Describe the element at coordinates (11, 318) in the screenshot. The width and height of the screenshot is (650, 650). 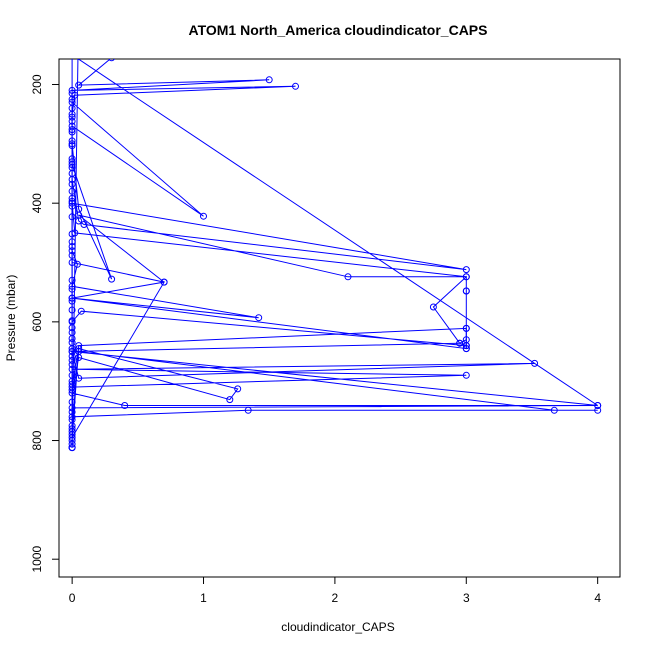
I see `y-axis-label: Pressure (mbar)` at that location.